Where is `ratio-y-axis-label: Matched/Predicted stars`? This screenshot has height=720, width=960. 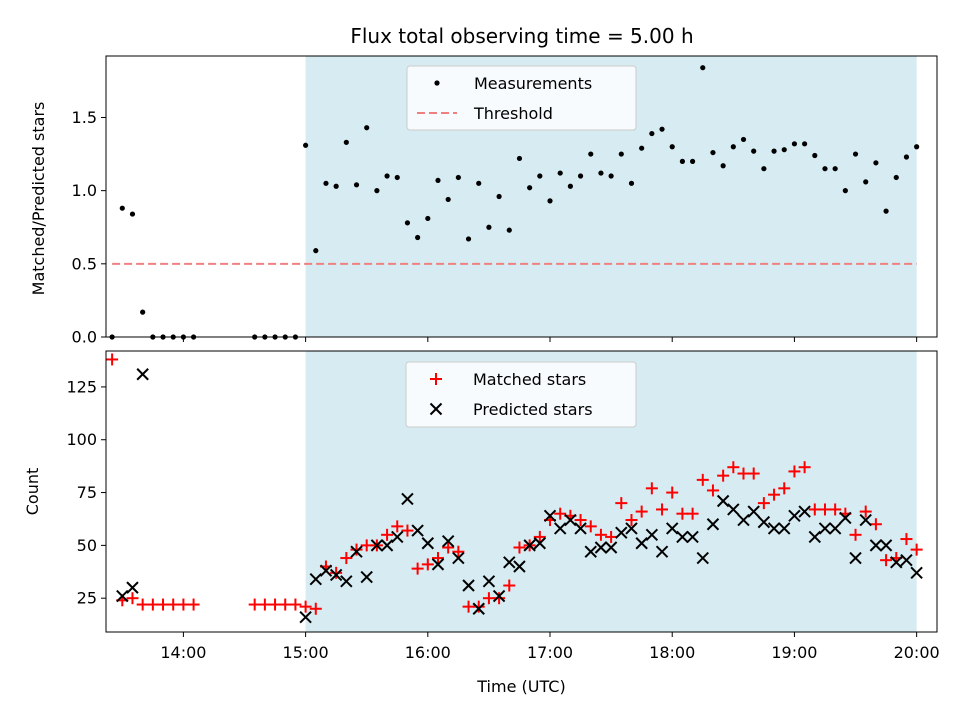 ratio-y-axis-label: Matched/Predicted stars is located at coordinates (38, 199).